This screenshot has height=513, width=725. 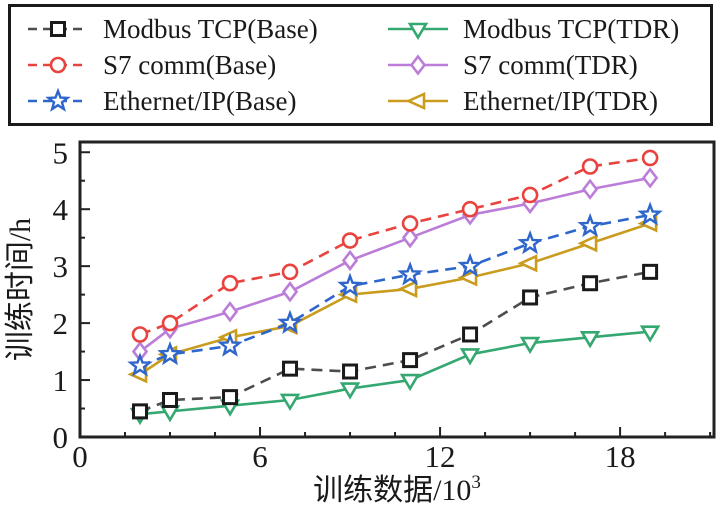 I want to click on x-tick-label: 12, so click(x=440, y=456).